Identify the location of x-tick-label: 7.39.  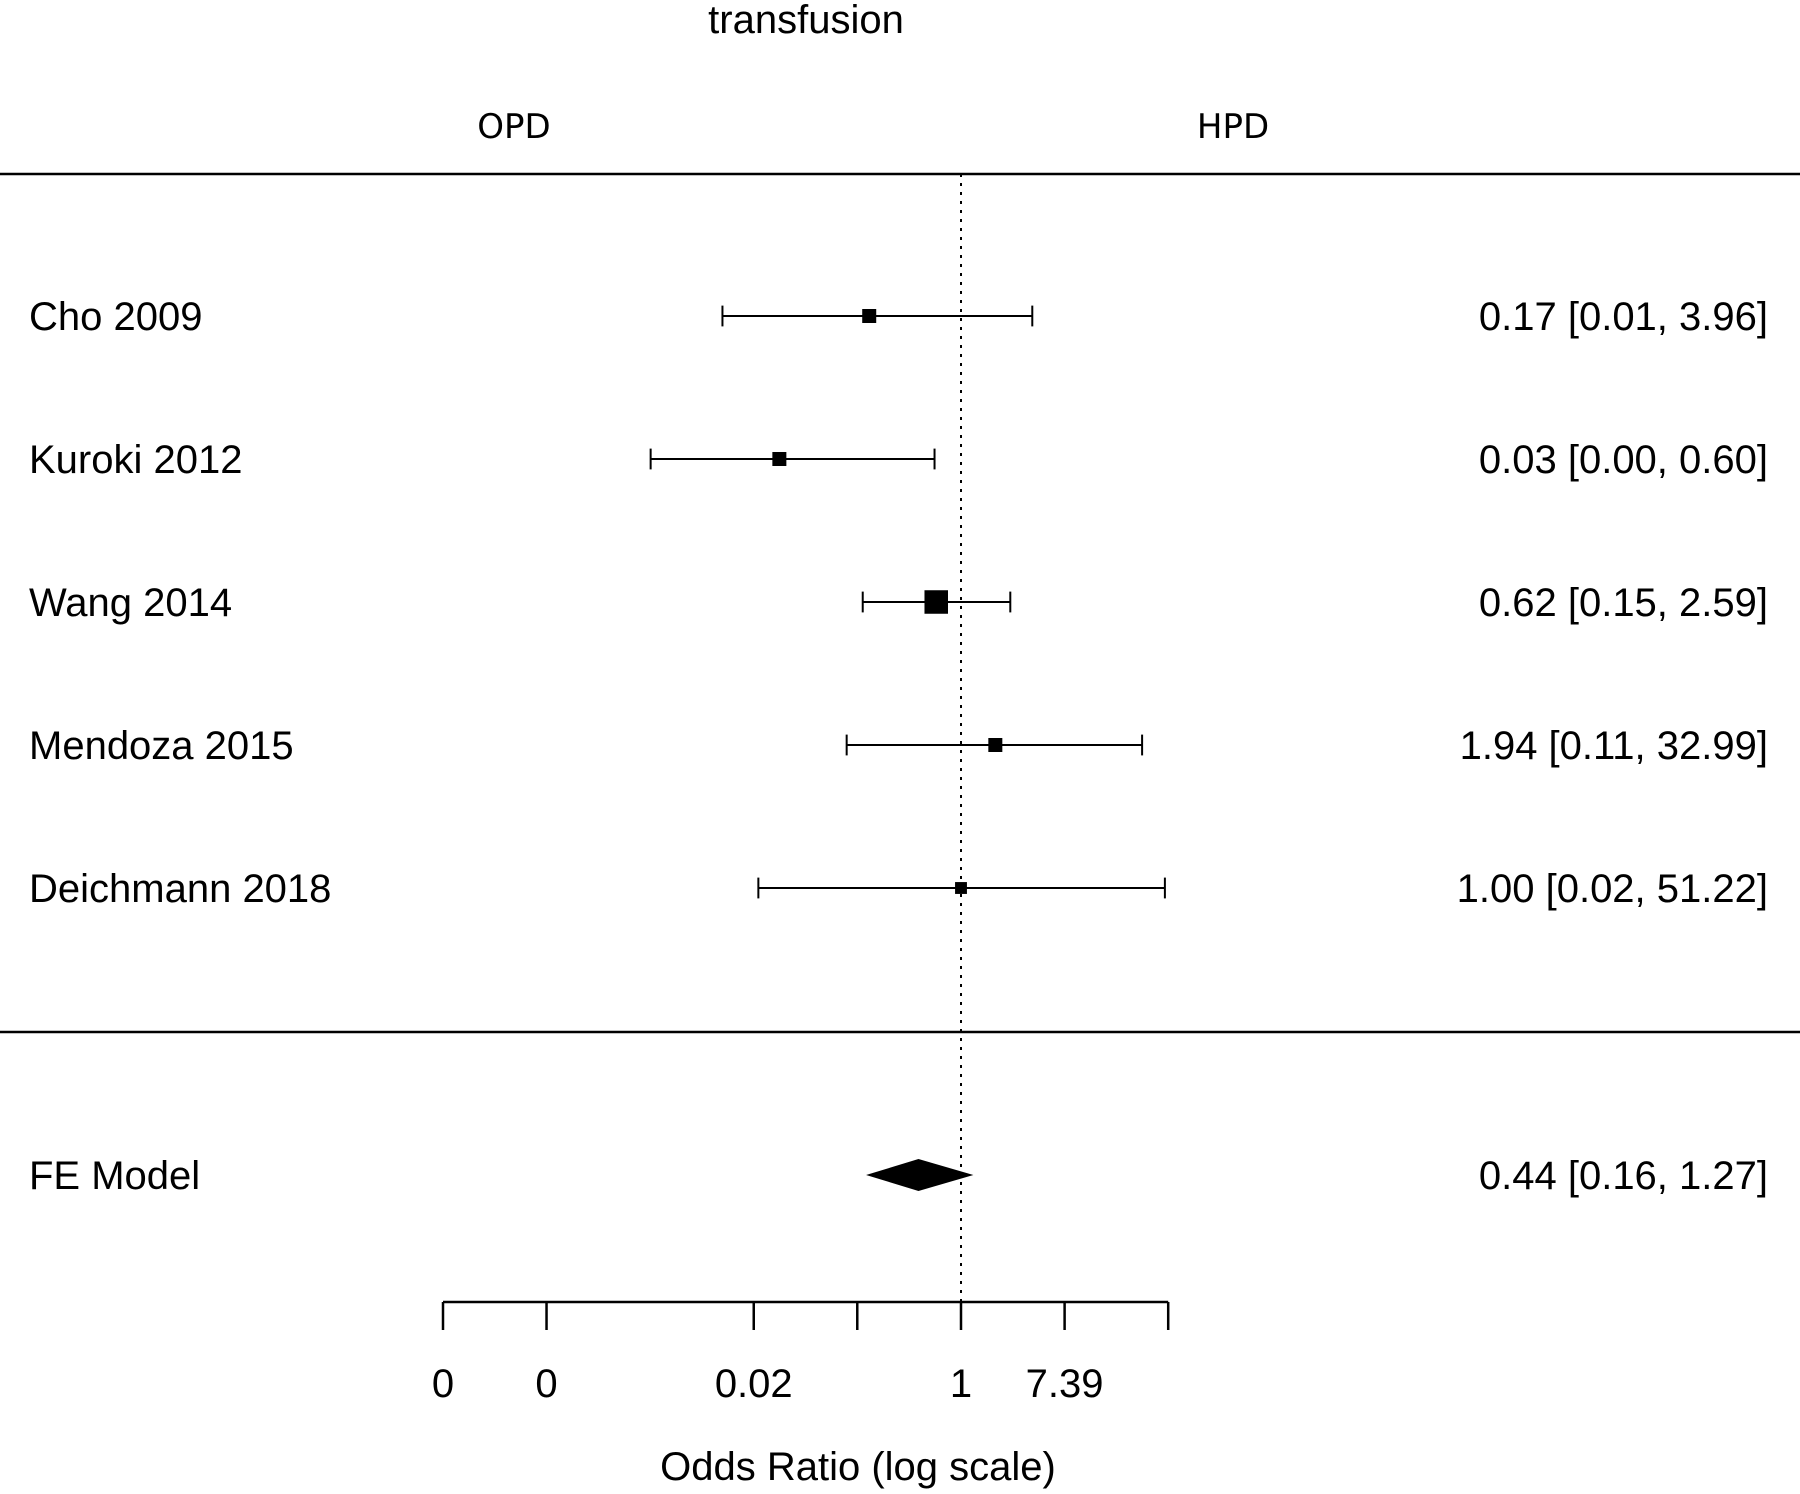
(1065, 1384).